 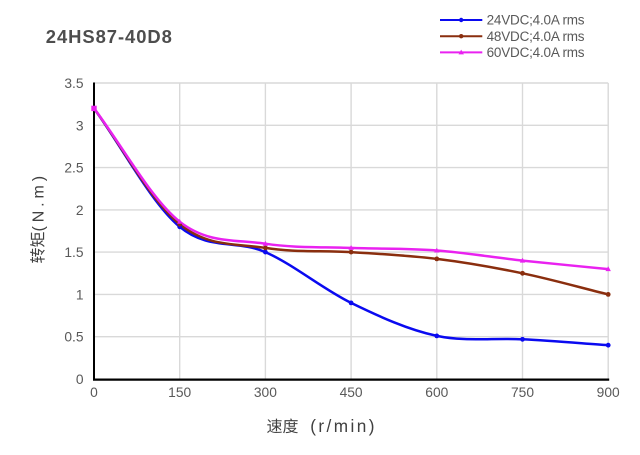 I want to click on svg-text: 2, so click(x=80, y=210).